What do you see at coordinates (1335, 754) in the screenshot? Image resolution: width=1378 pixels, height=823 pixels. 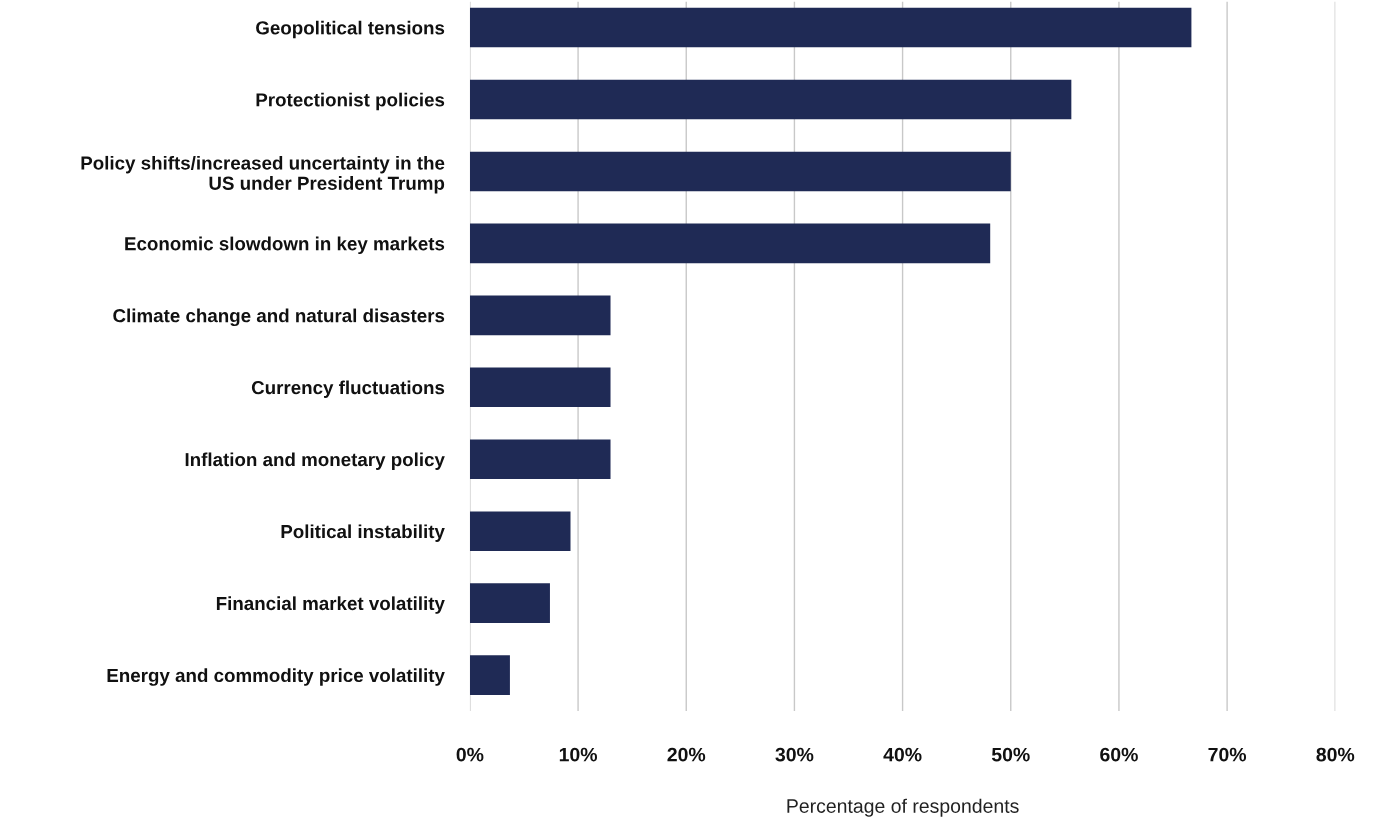 I see `x-tick-label: 80%` at bounding box center [1335, 754].